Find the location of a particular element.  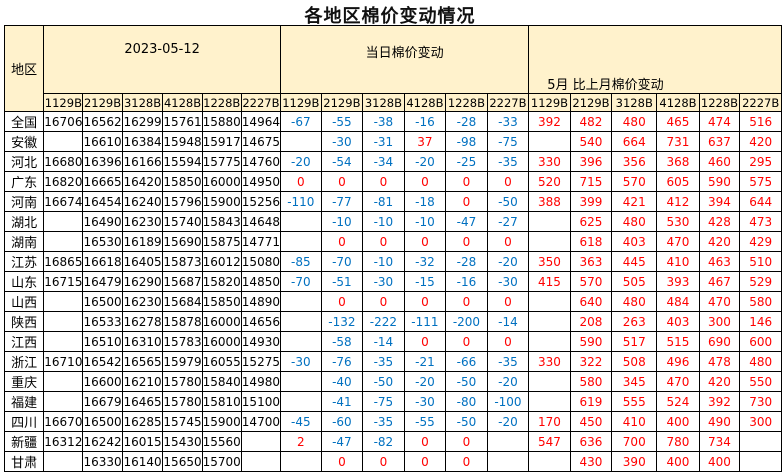

monthly-cell: 515 is located at coordinates (678, 341).